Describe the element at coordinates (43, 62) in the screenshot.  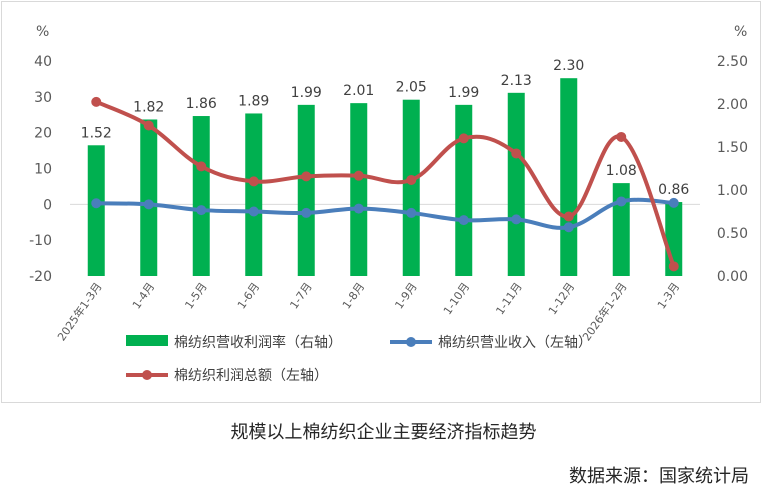
I see `left-axis-tick: 40` at that location.